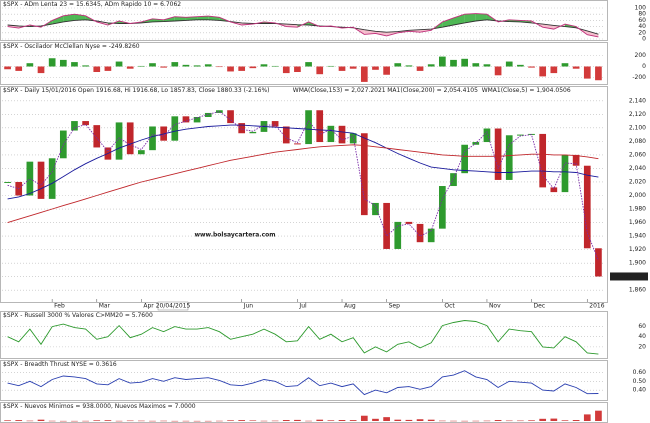  I want to click on x-tick-label: Aug, so click(350, 306).